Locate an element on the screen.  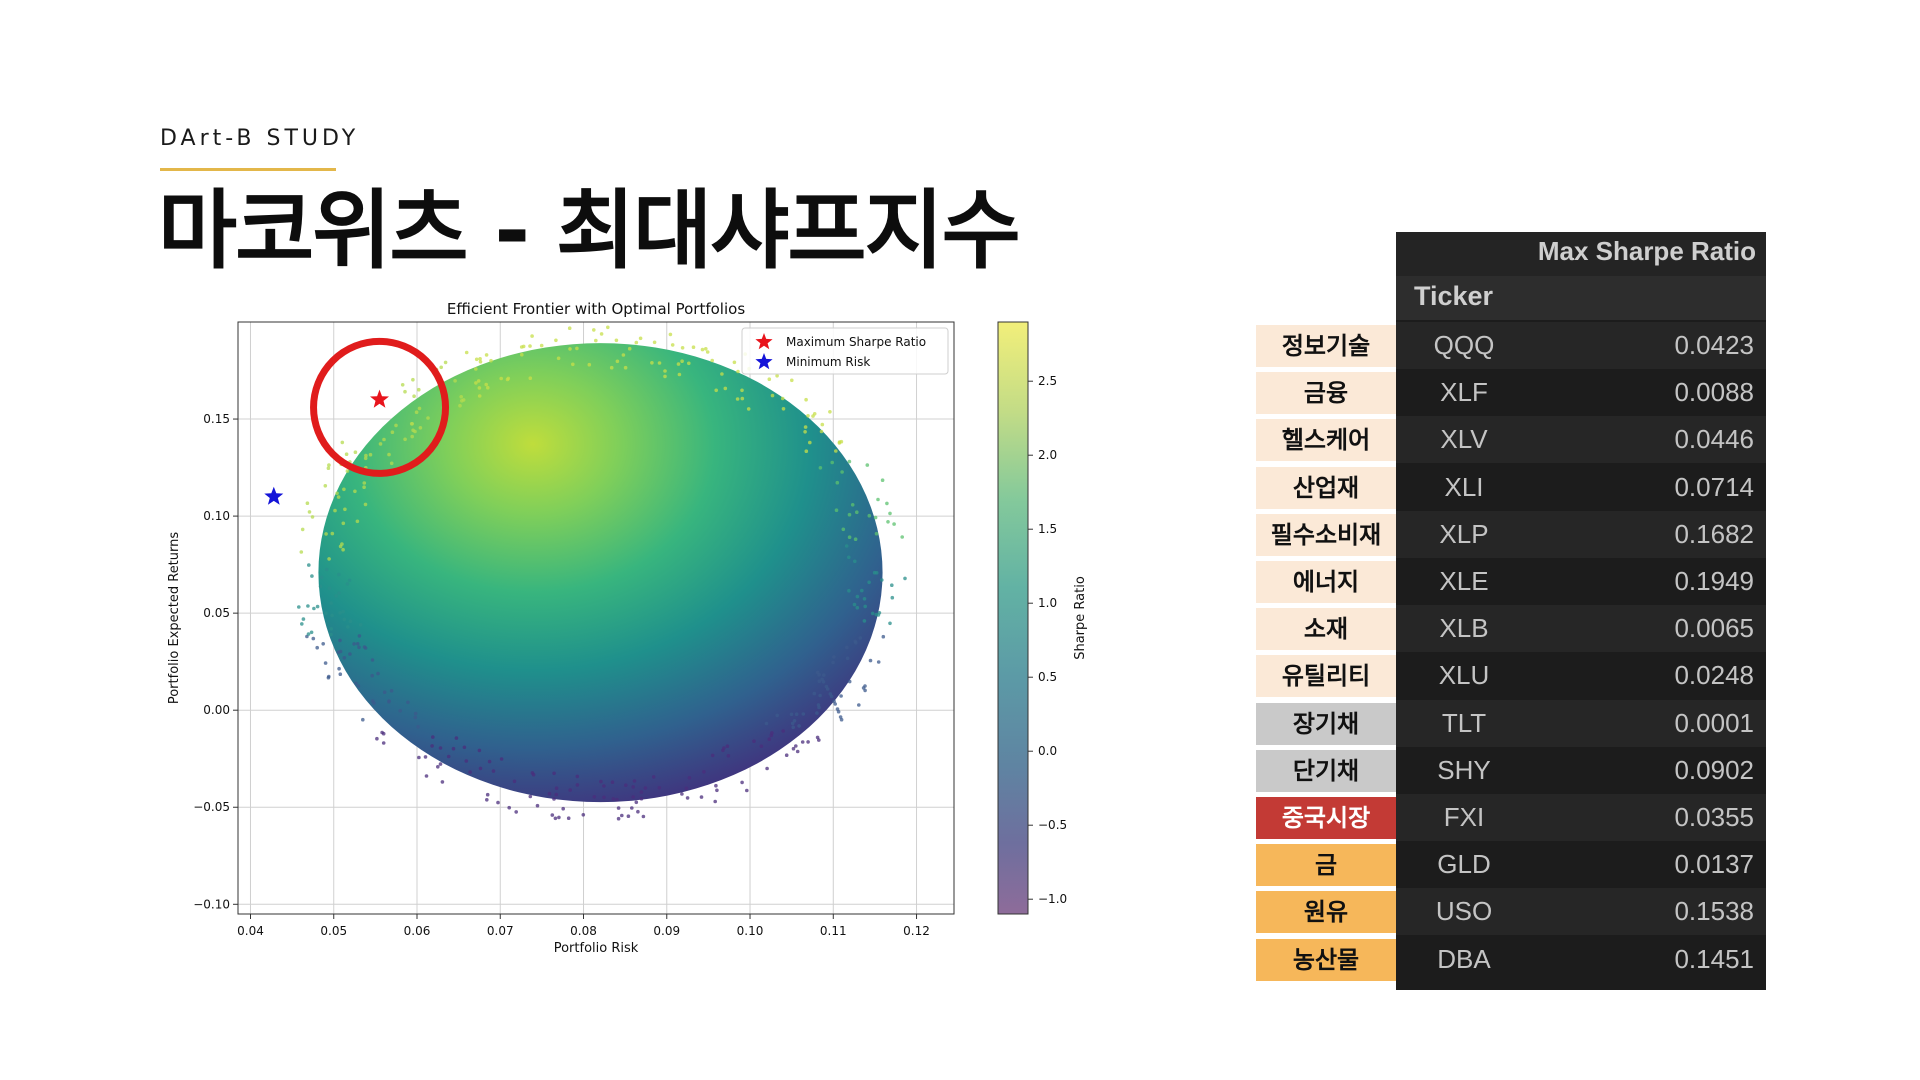
table-row: XLI 0.0714 is located at coordinates (1581, 487).